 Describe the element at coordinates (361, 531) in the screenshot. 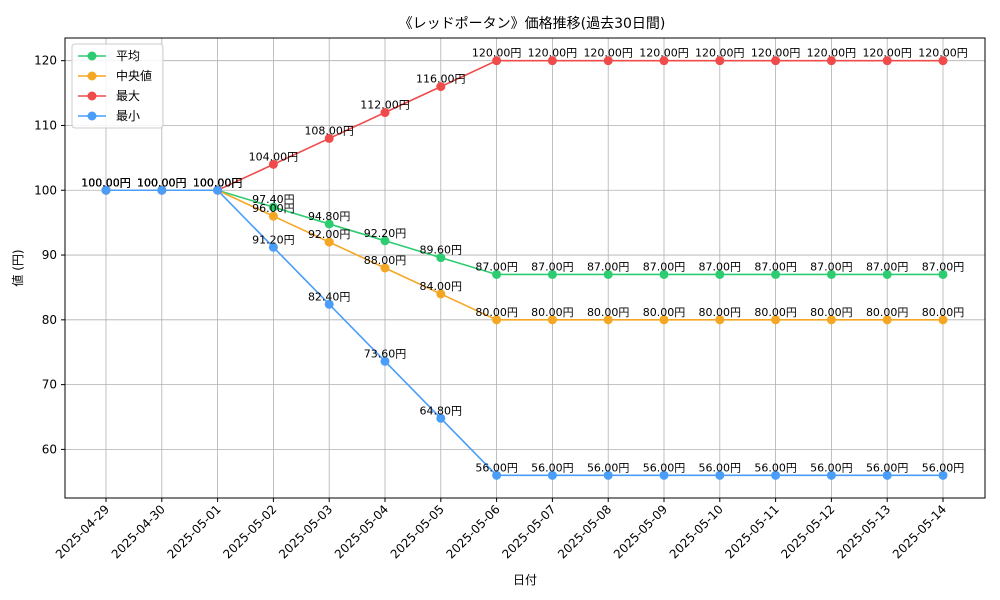

I see `x-tick-label: 2025-05-04` at that location.